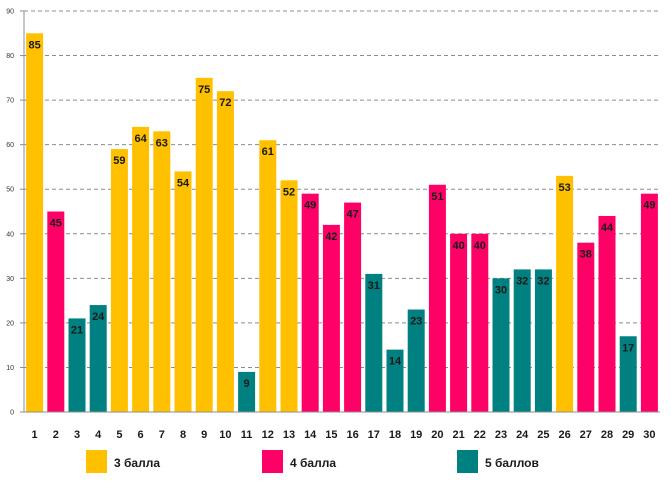 Image resolution: width=671 pixels, height=485 pixels. I want to click on data-label-7: 63, so click(162, 143).